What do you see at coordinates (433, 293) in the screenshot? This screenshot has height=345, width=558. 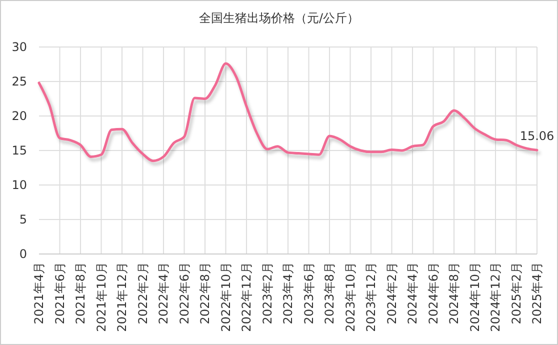 I see `x-tick-label: 2024年6月` at bounding box center [433, 293].